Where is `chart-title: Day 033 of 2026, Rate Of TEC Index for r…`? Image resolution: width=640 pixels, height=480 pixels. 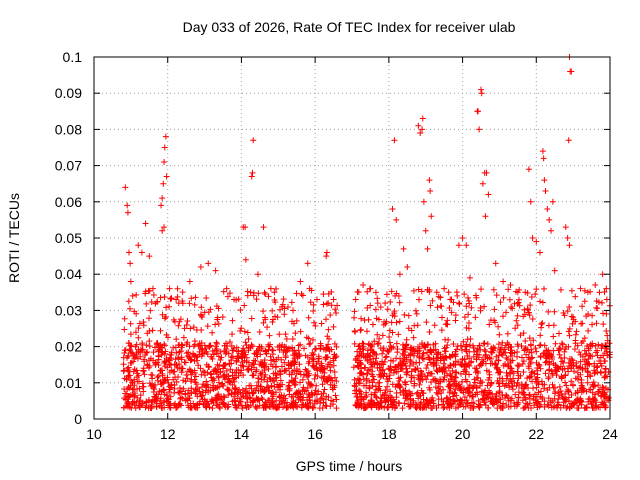 chart-title: Day 033 of 2026, Rate Of TEC Index for r… is located at coordinates (349, 27).